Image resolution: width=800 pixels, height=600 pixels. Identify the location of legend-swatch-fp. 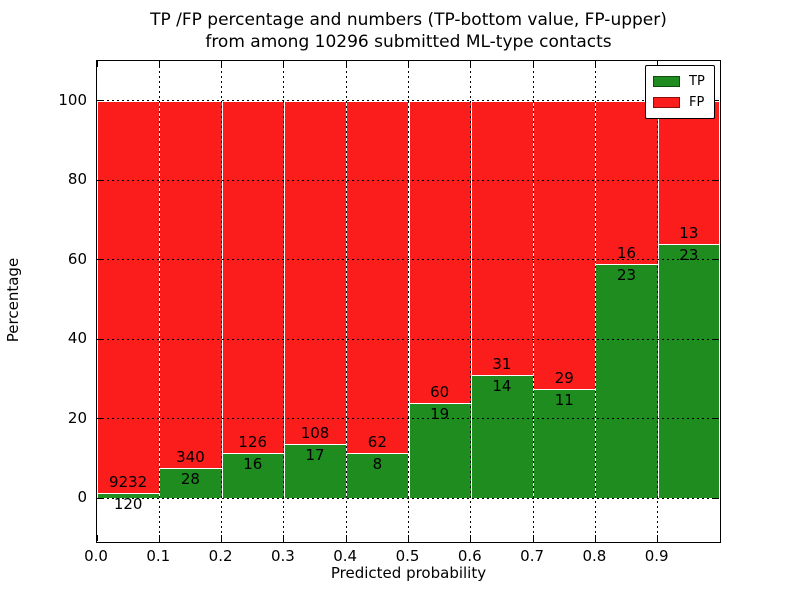
(666, 102).